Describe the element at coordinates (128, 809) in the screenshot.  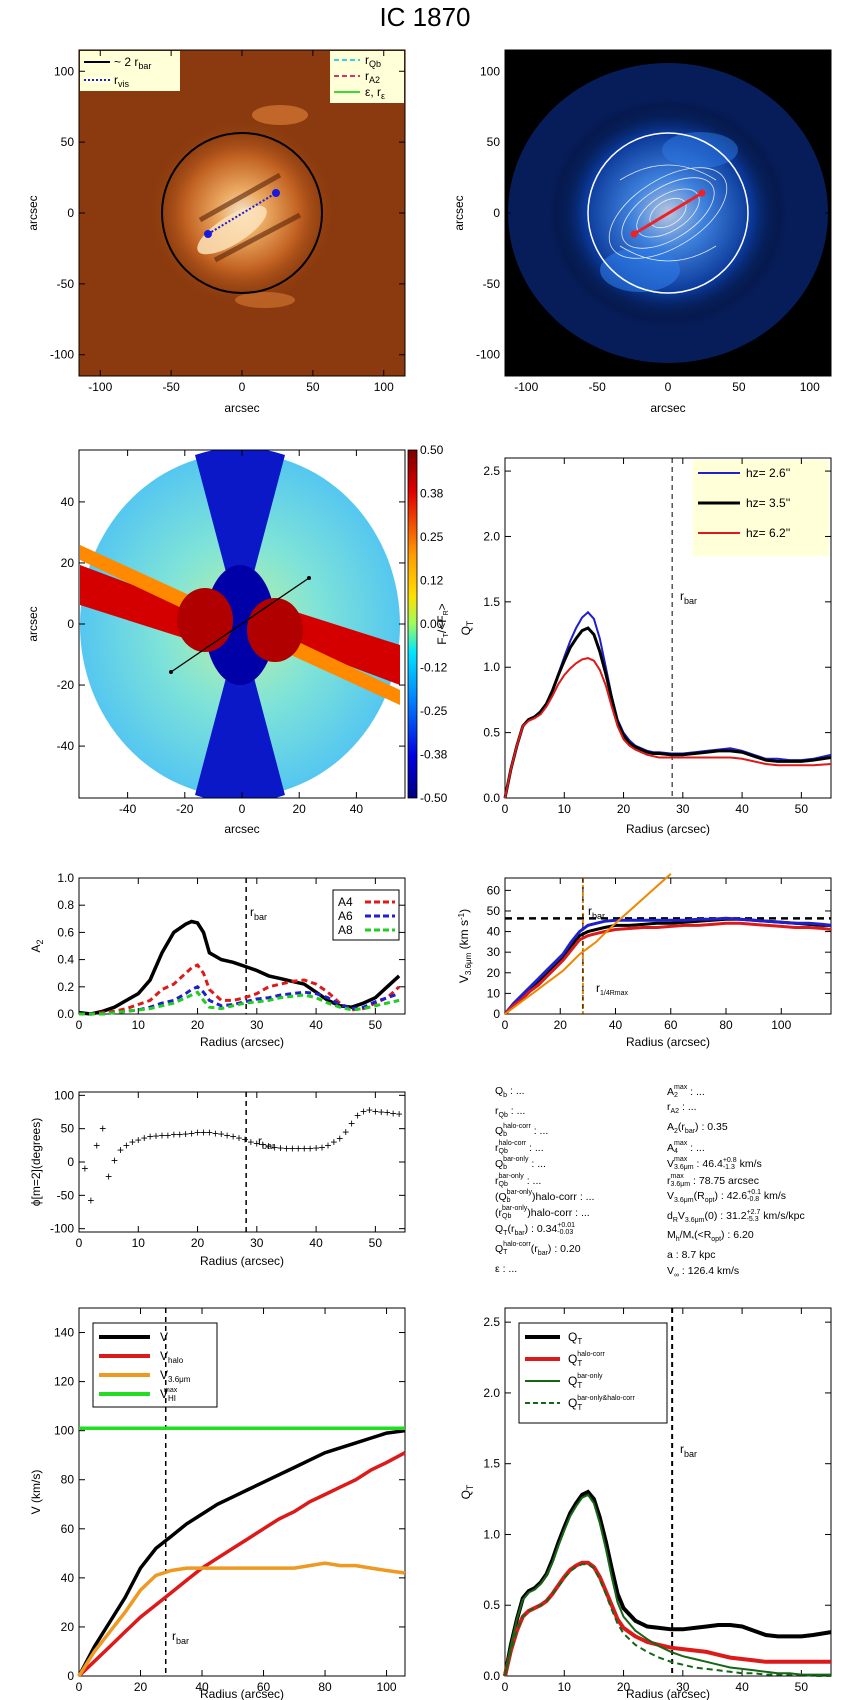
I see `x-tick-label: -40` at that location.